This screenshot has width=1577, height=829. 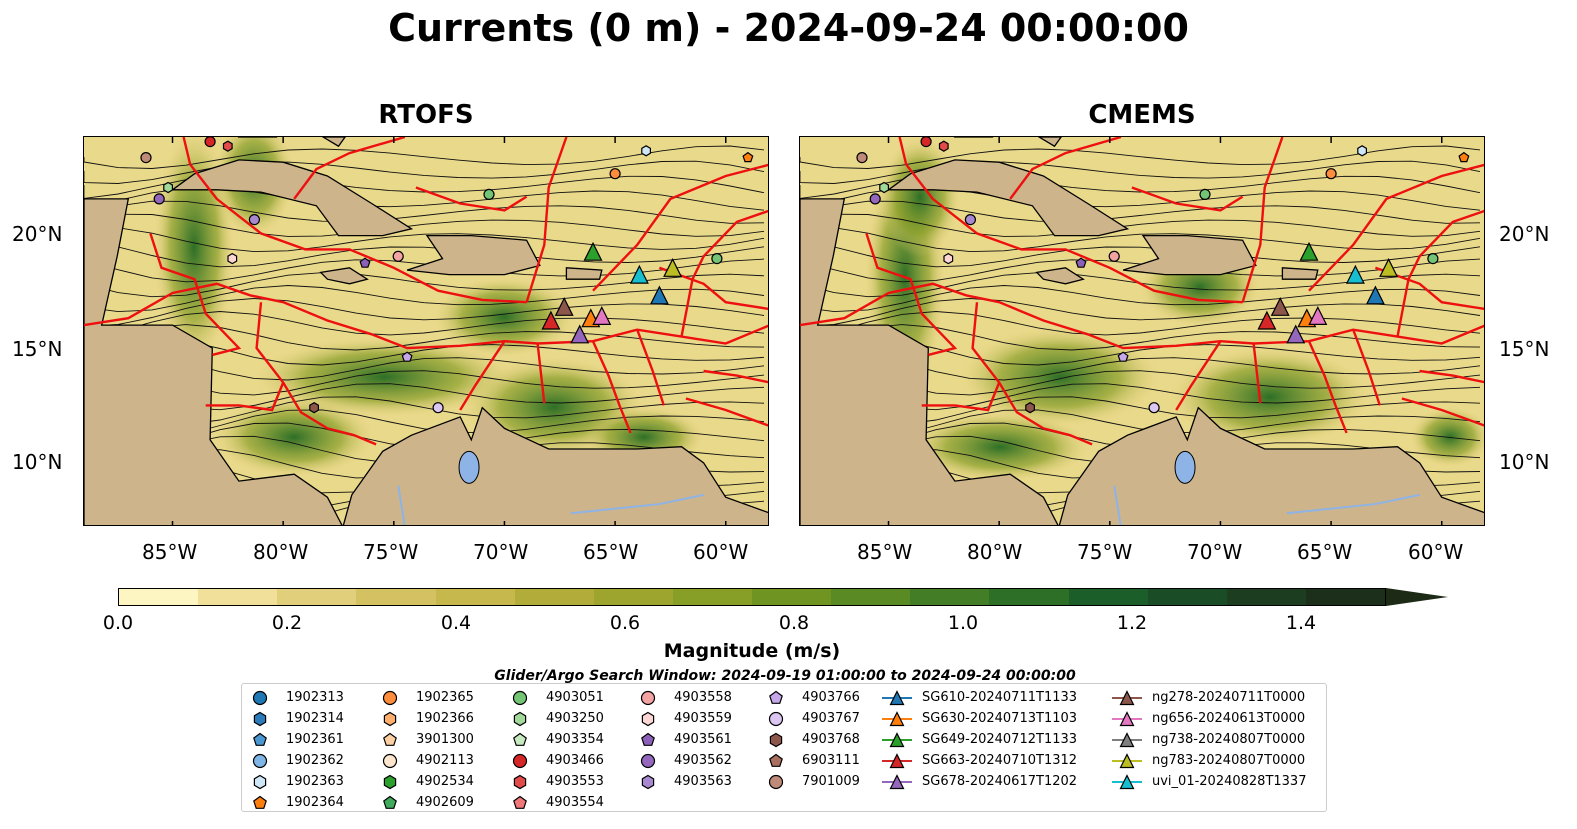 What do you see at coordinates (1105, 552) in the screenshot?
I see `lon-tick-75-cmems: 75°W` at bounding box center [1105, 552].